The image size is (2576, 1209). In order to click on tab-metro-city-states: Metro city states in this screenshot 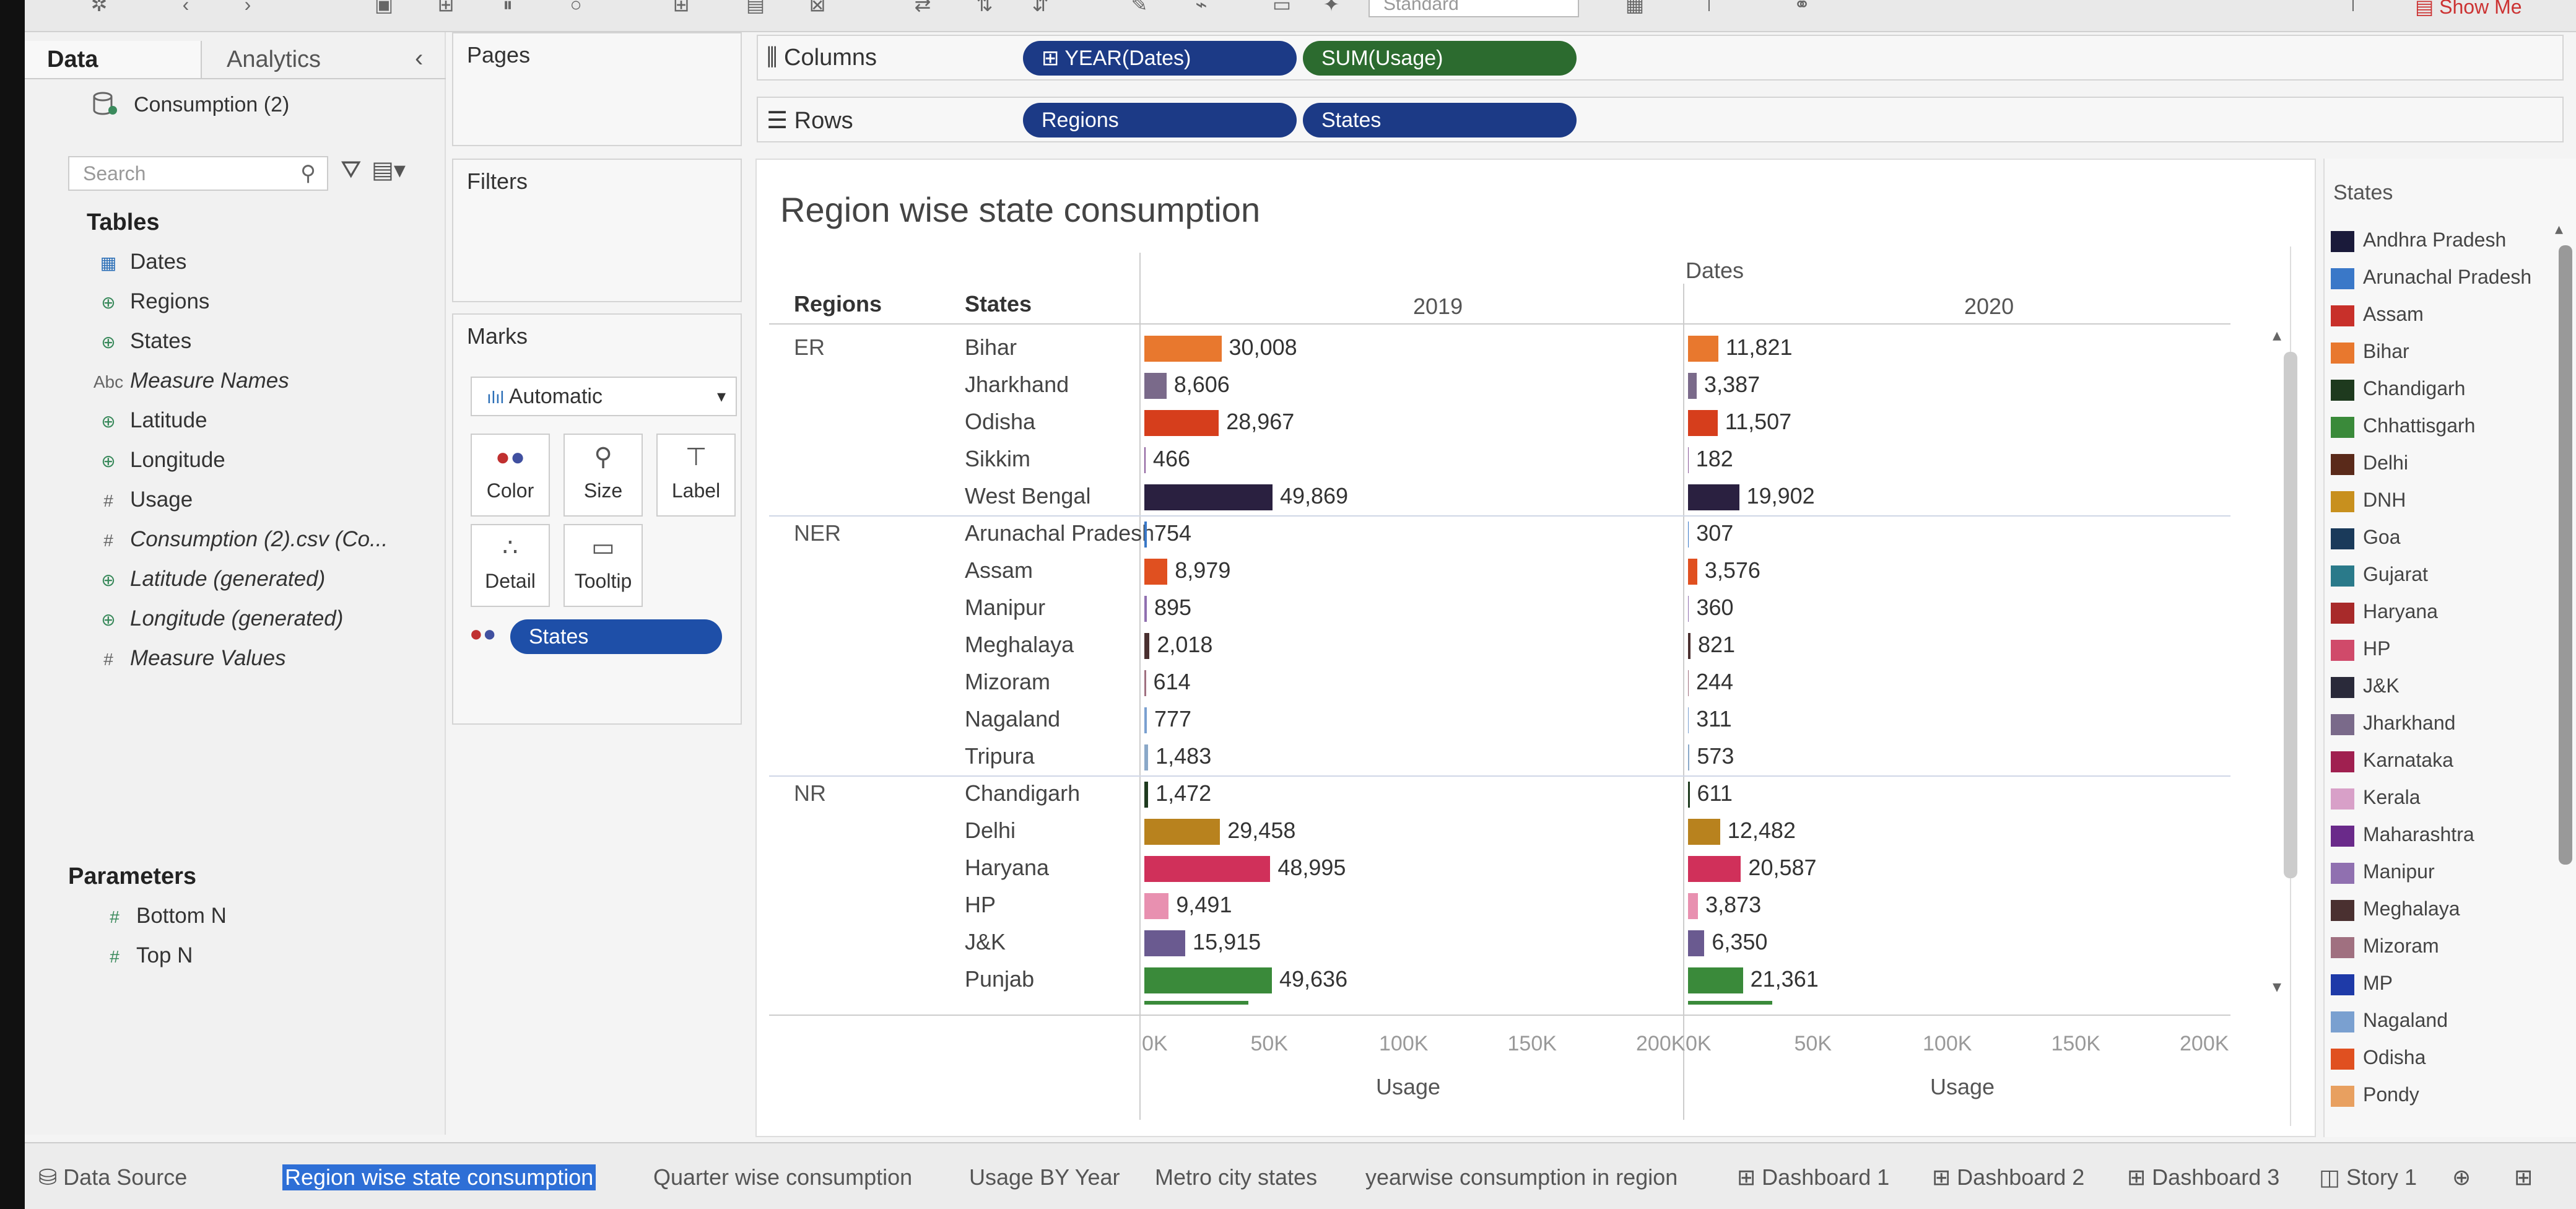, I will do `click(1236, 1177)`.